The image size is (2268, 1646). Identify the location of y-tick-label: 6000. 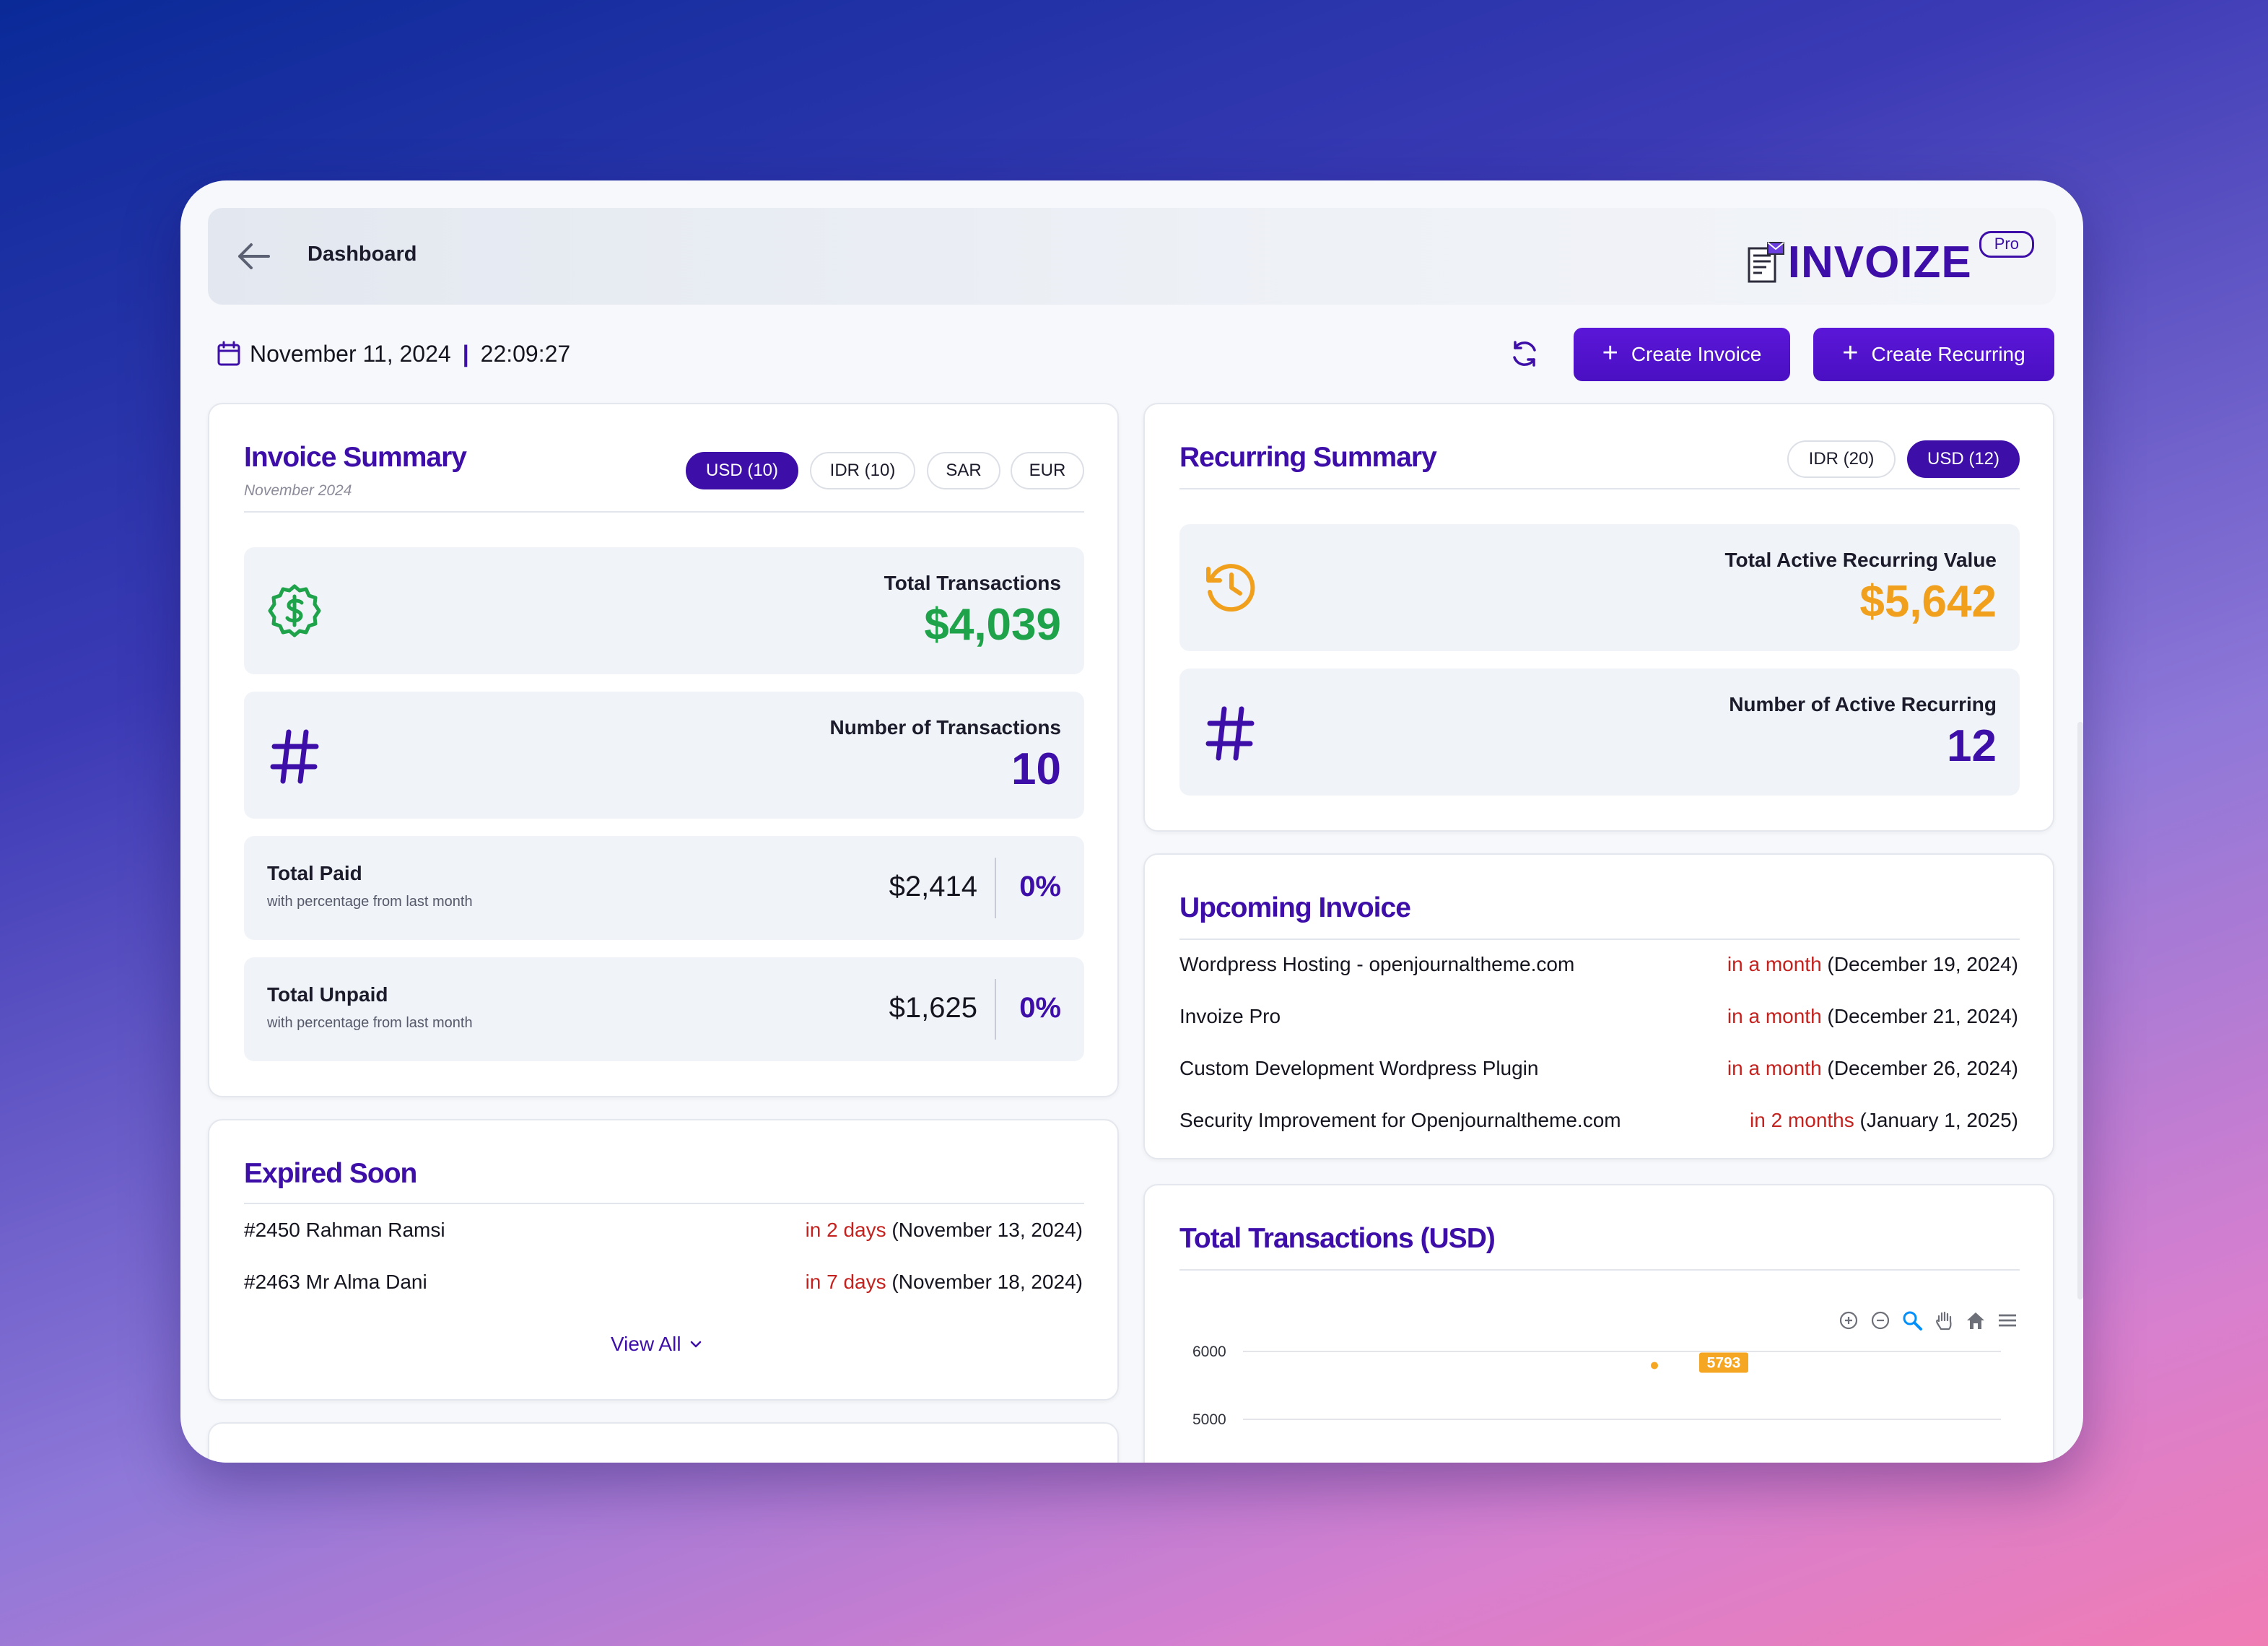
(1209, 1352).